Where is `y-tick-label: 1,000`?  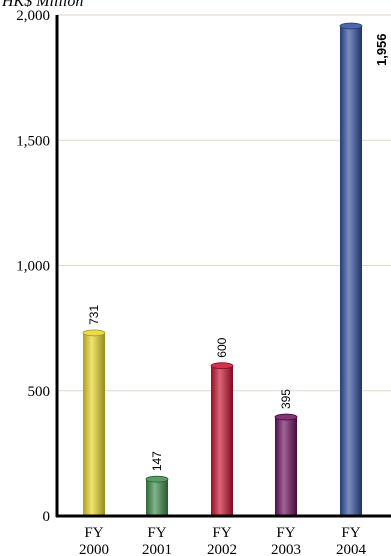 y-tick-label: 1,000 is located at coordinates (33, 267).